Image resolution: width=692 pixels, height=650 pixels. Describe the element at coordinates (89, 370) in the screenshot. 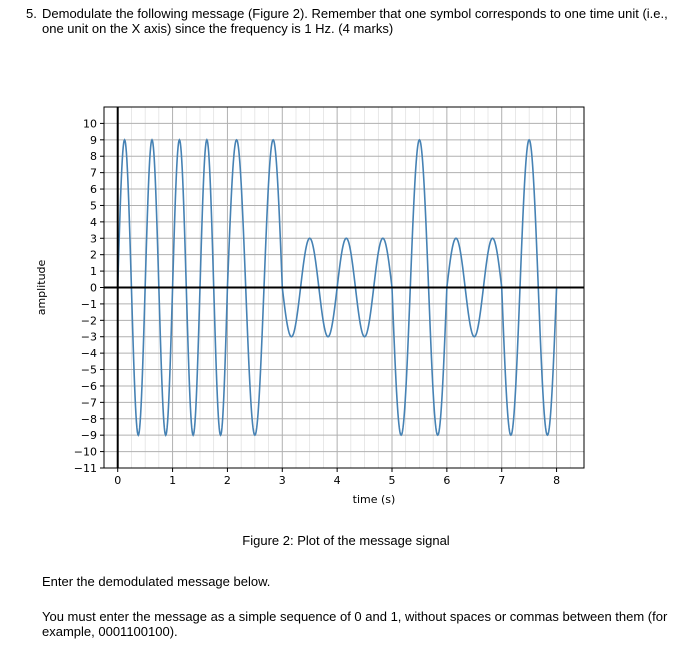

I see `y-tick-label: −5` at that location.